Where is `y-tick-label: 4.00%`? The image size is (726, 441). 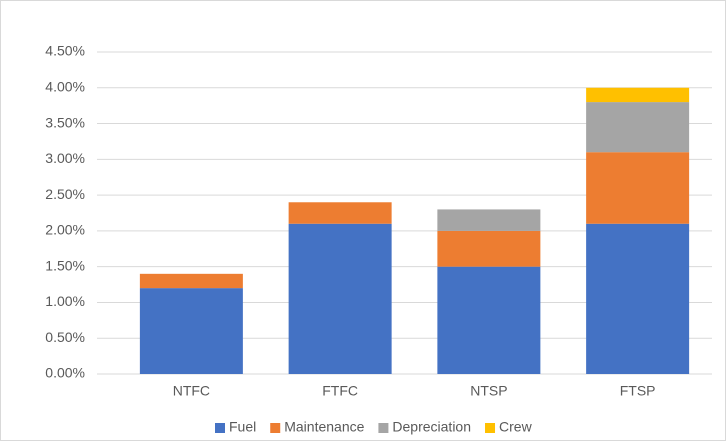 y-tick-label: 4.00% is located at coordinates (65, 86).